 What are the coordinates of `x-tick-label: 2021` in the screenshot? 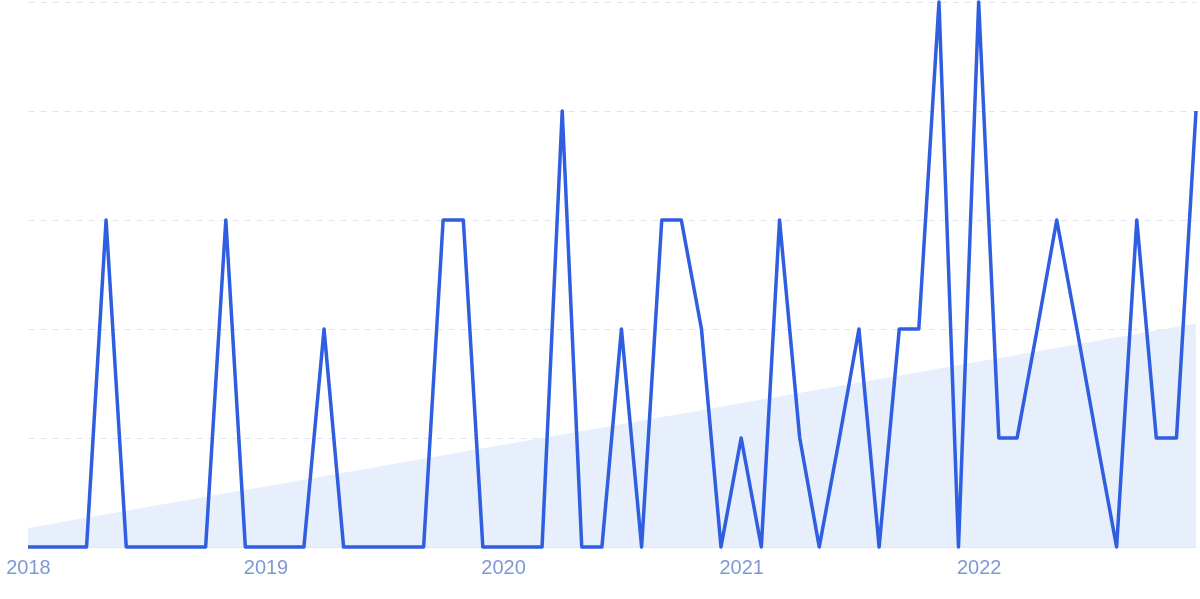 It's located at (741, 566).